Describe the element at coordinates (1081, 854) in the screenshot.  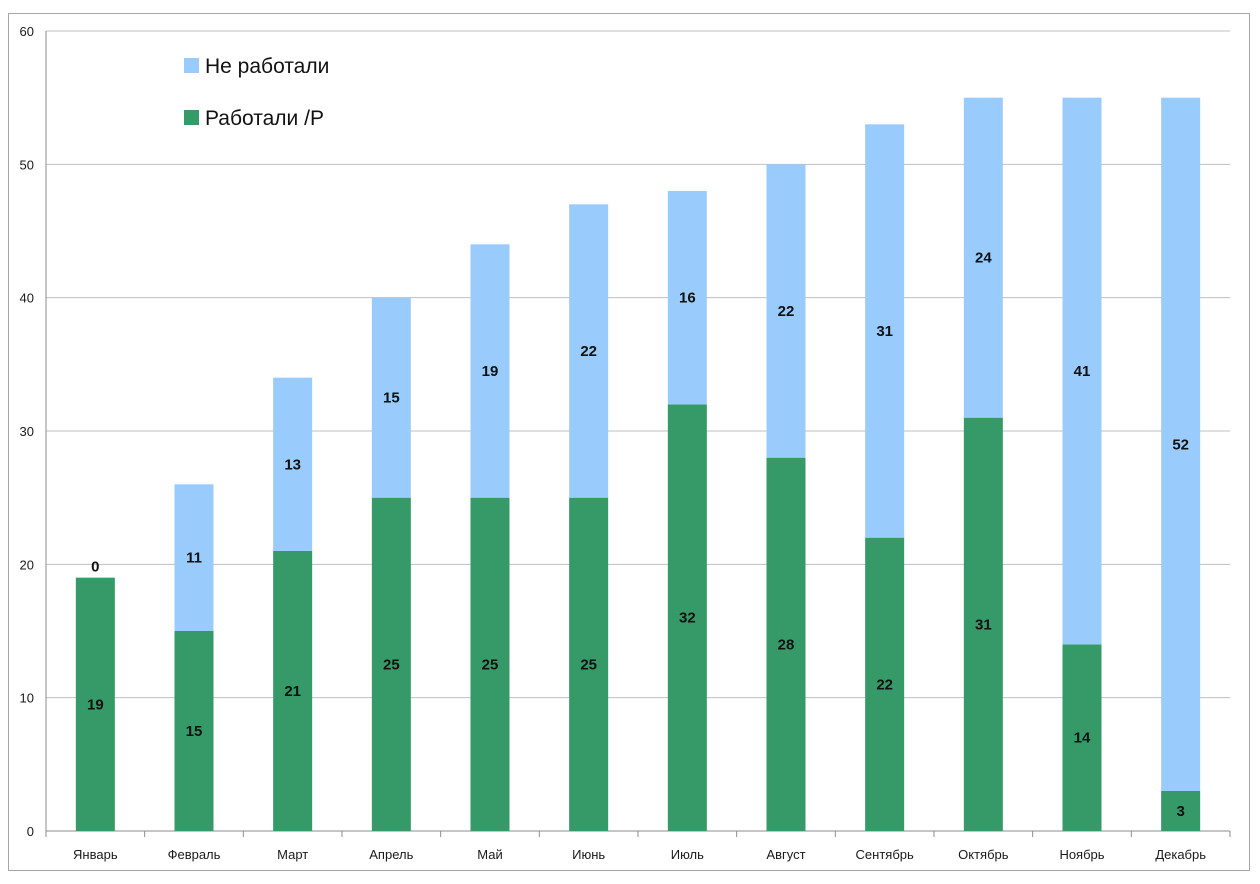
I see `x-tick-label: Ноябрь` at that location.